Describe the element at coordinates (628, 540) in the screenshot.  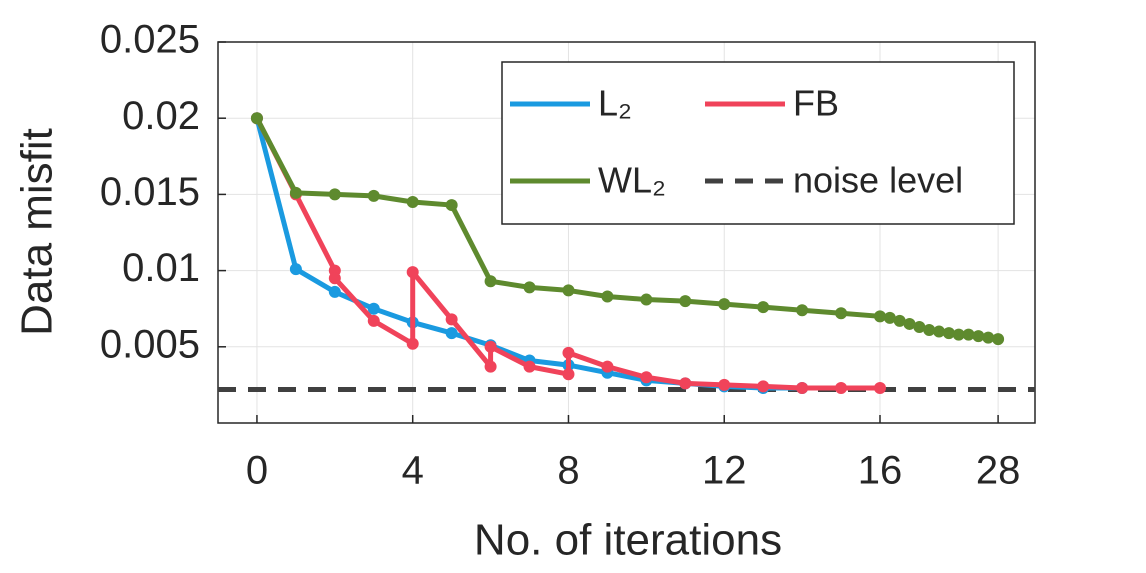
I see `x-axis-label: No. of iterations` at that location.